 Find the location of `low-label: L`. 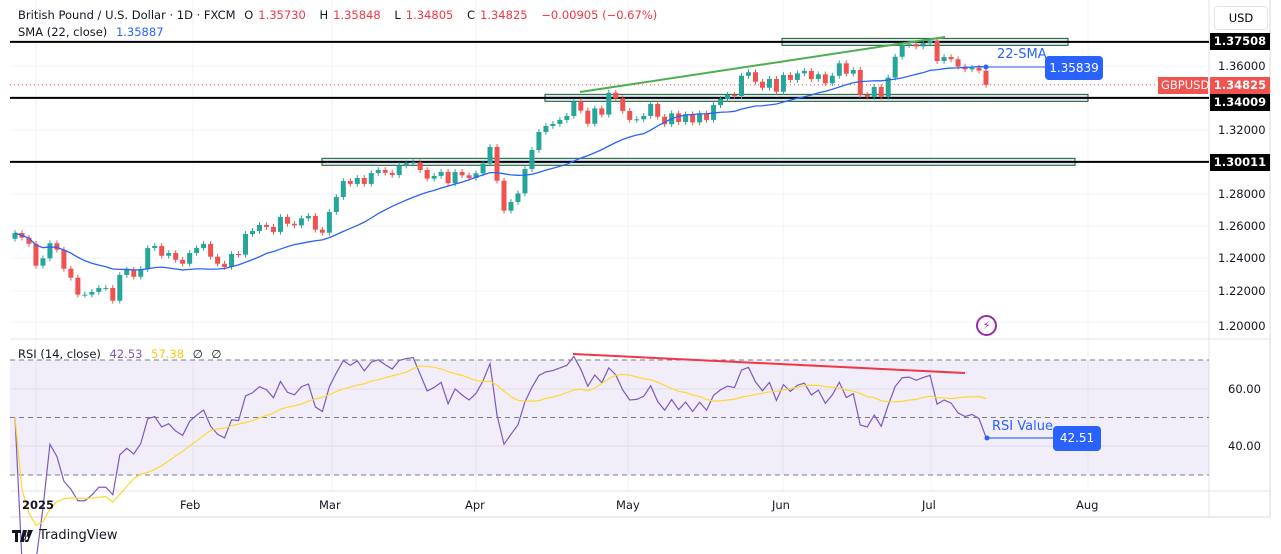

low-label: L is located at coordinates (397, 15).